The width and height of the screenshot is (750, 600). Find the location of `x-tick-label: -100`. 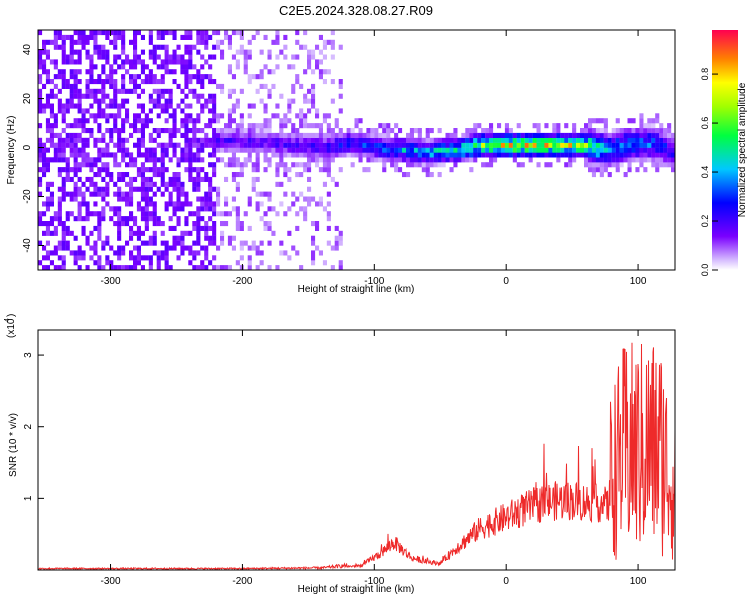

x-tick-label: -100 is located at coordinates (374, 281).